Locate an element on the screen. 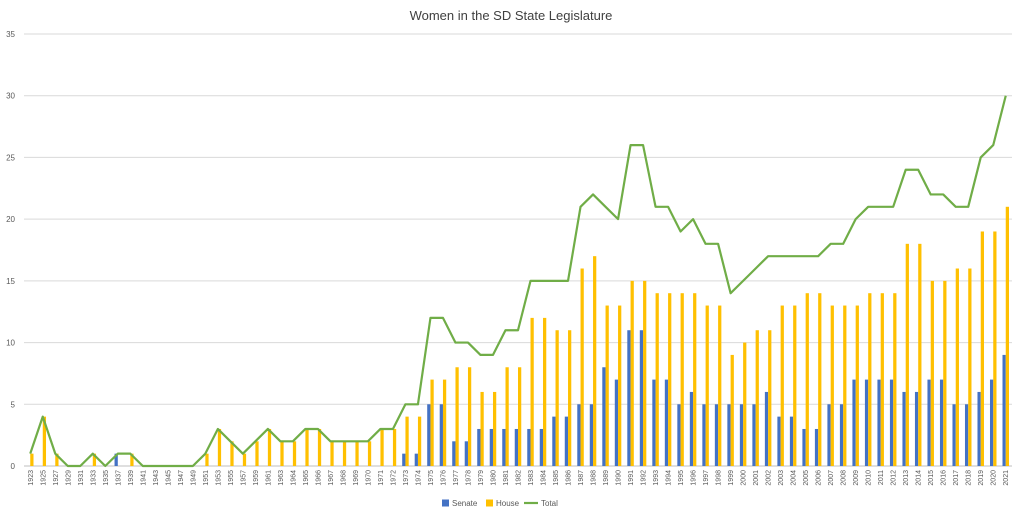 The height and width of the screenshot is (517, 1023). y-tick-label: 0 is located at coordinates (13, 466).